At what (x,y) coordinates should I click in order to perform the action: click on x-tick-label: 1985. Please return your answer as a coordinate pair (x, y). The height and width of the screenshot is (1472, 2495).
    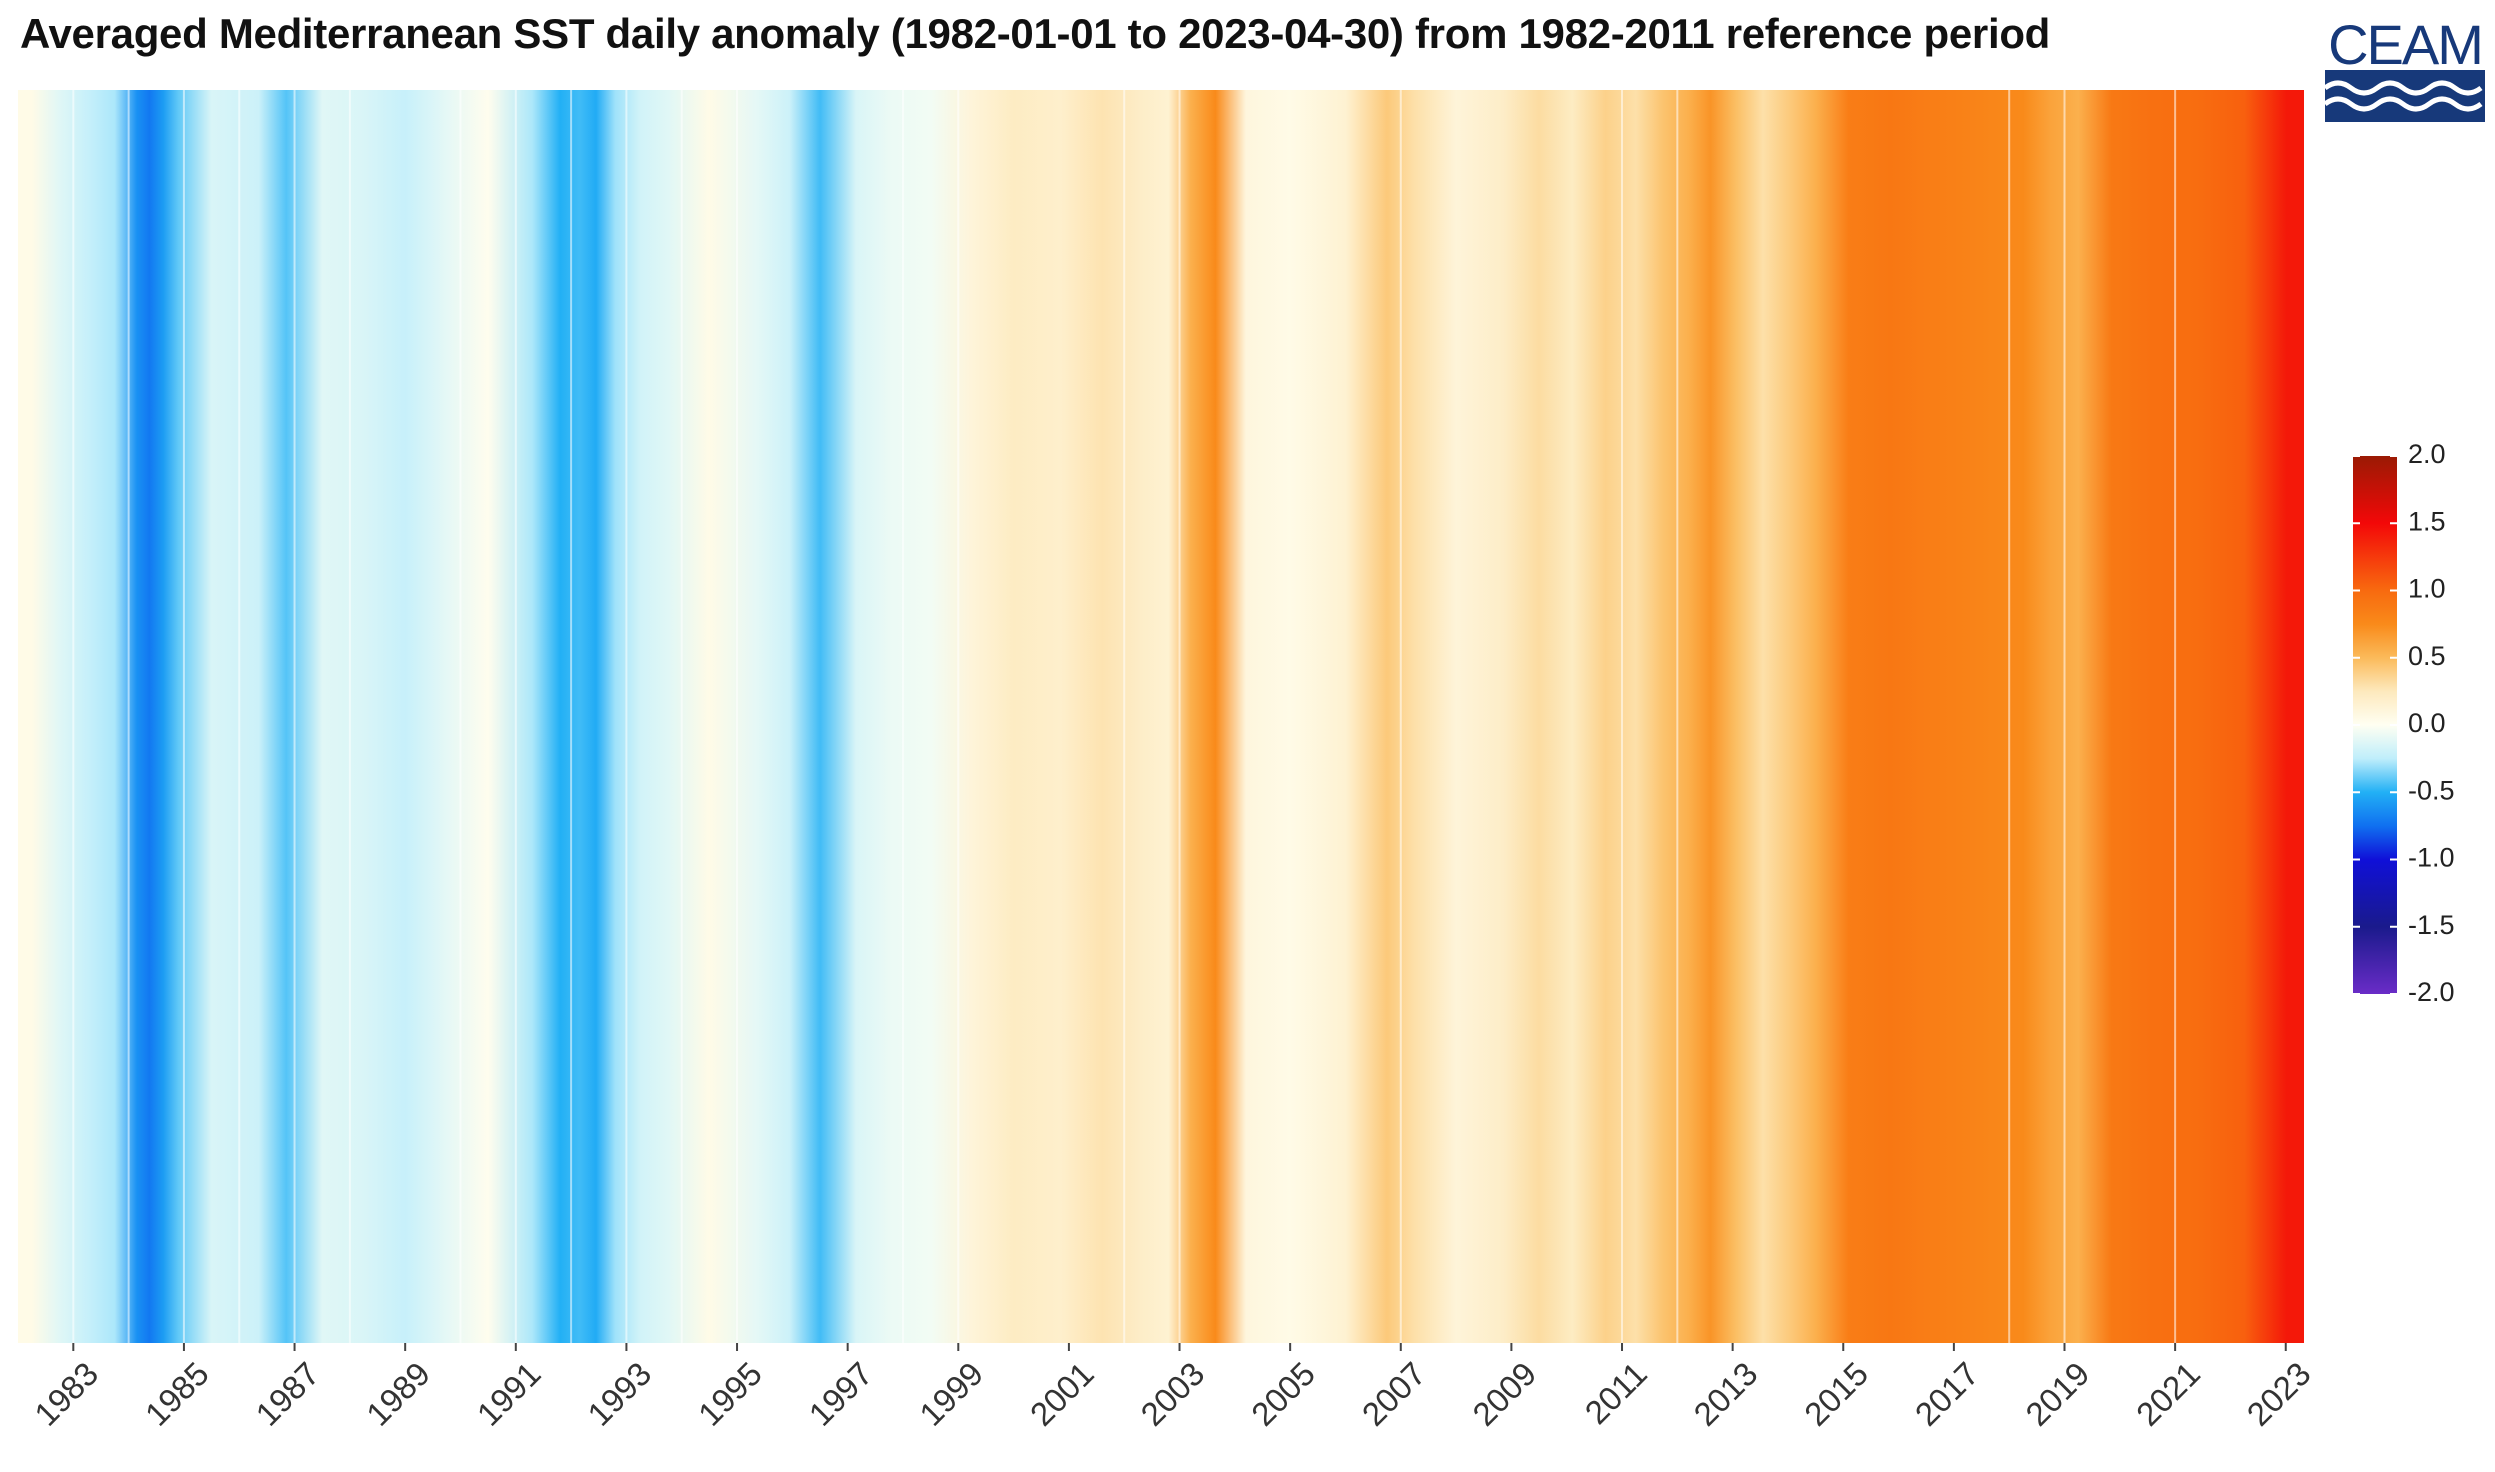
    Looking at the image, I should click on (177, 1394).